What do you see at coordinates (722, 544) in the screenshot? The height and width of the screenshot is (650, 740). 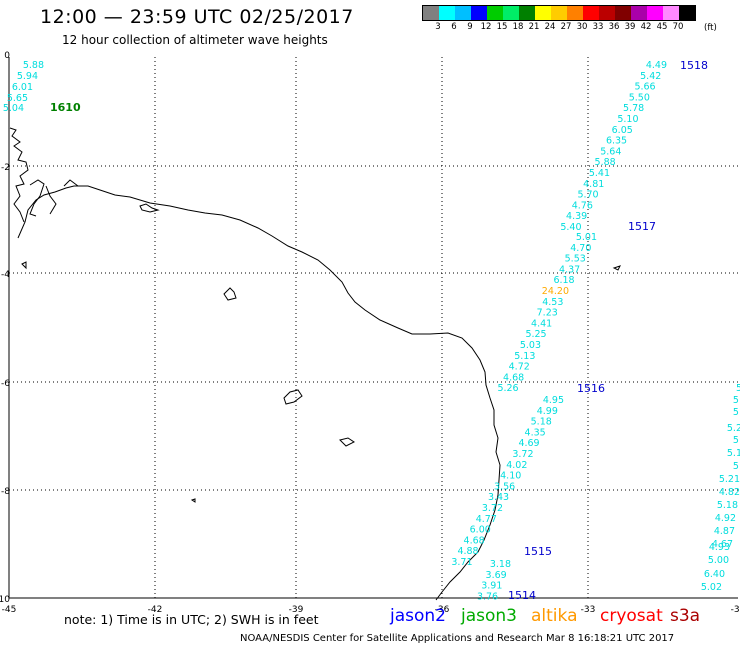 I see `wave-height-label: 4.67` at bounding box center [722, 544].